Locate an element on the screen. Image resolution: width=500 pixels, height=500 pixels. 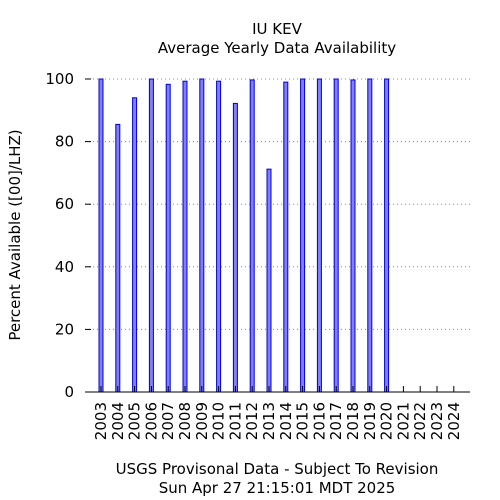
bar-2009 is located at coordinates (202, 235).